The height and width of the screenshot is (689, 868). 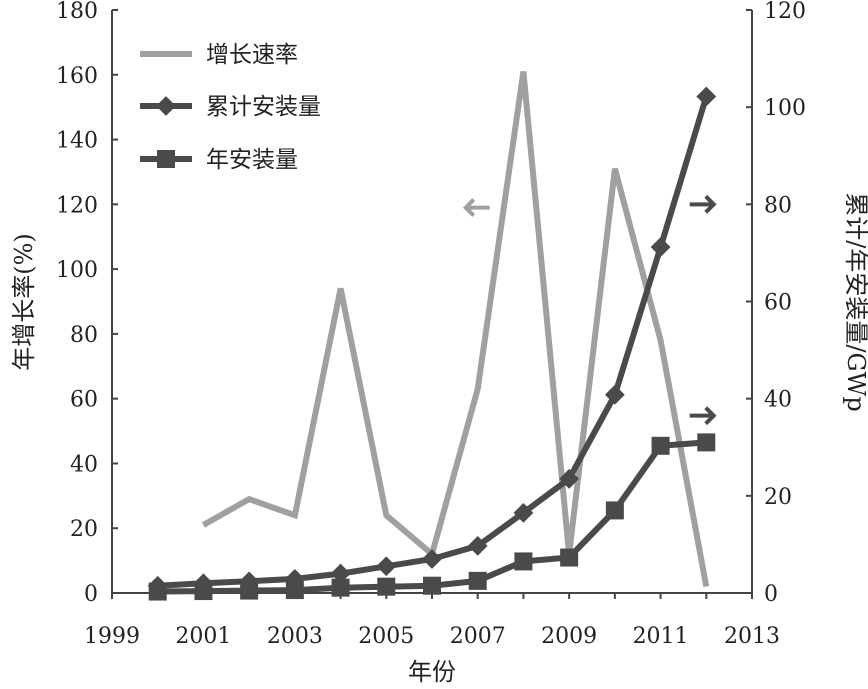 I want to click on x-tick-label: 2013, so click(x=752, y=636).